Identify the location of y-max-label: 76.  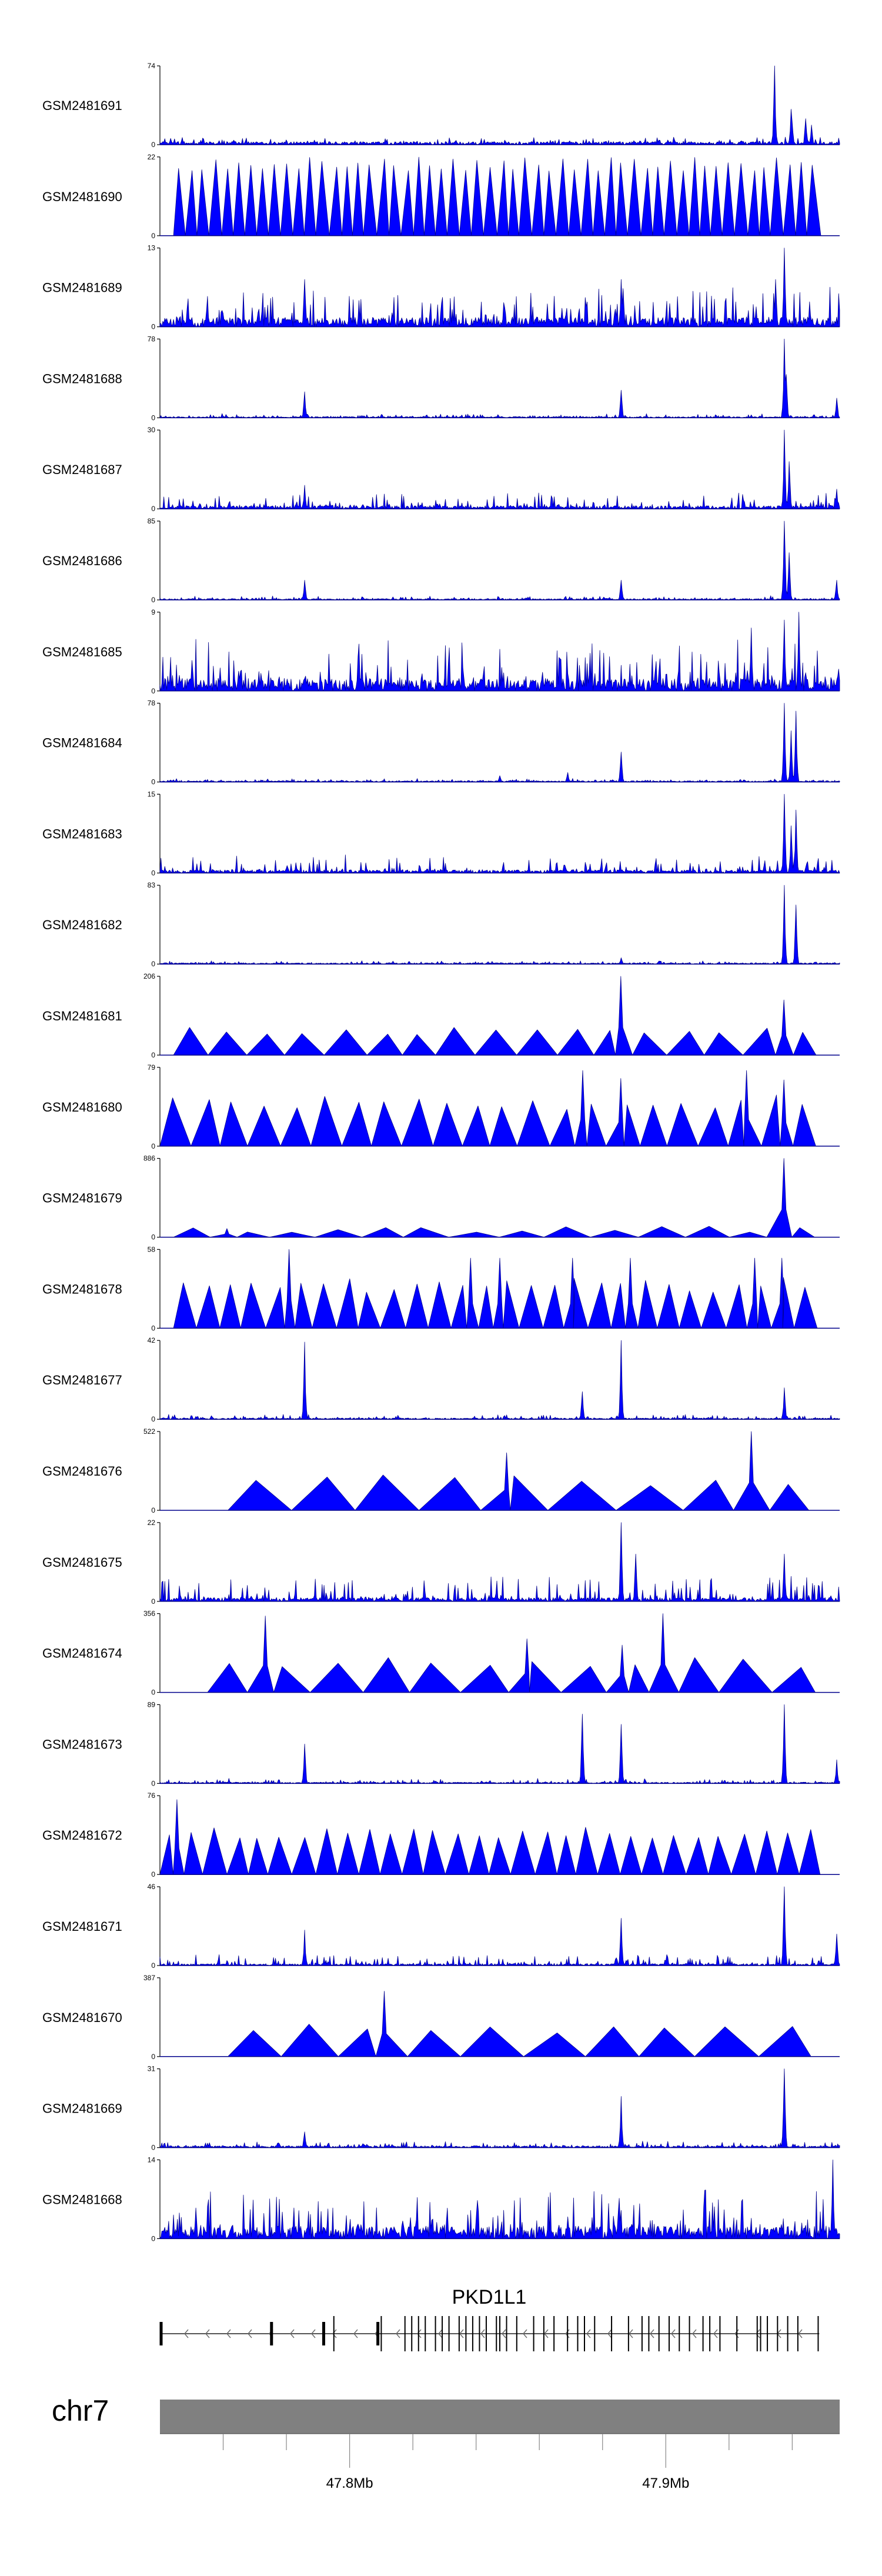
(152, 1795).